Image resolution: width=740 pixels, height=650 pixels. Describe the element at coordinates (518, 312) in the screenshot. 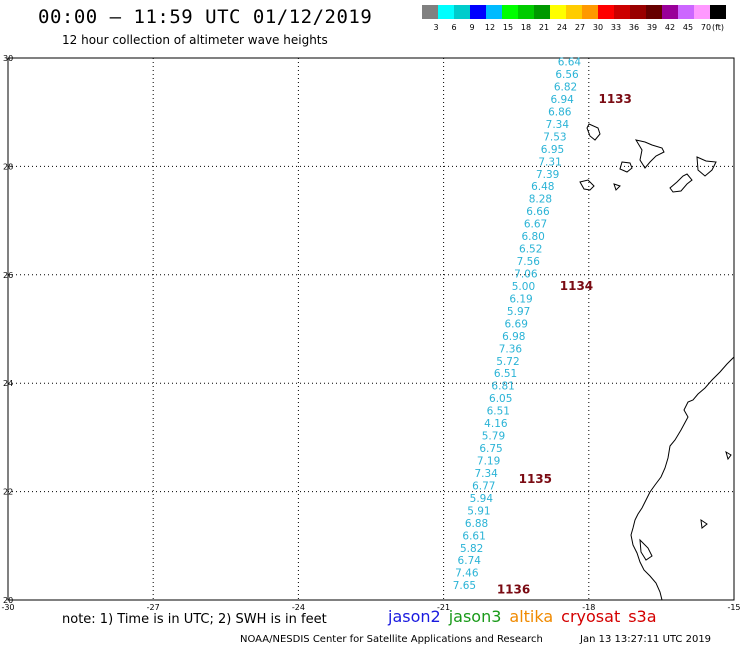

I see `swh-value: 5.97` at that location.